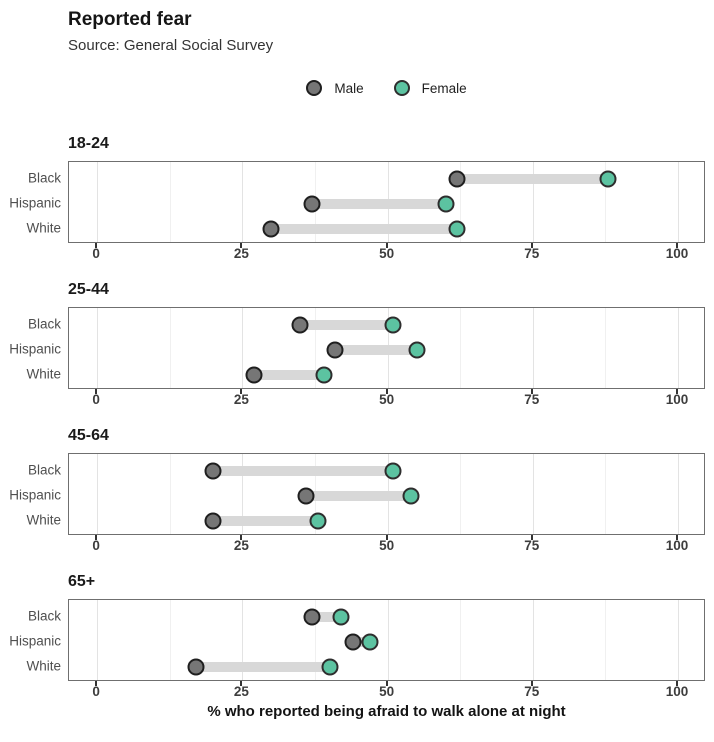  I want to click on legend-item-male: Male, so click(335, 88).